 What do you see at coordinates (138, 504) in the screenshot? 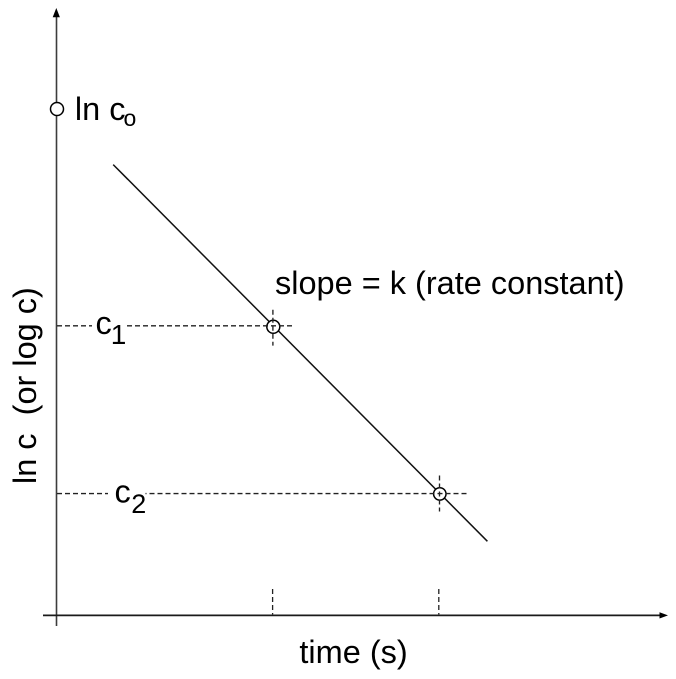
I see `svg-text: 2` at bounding box center [138, 504].